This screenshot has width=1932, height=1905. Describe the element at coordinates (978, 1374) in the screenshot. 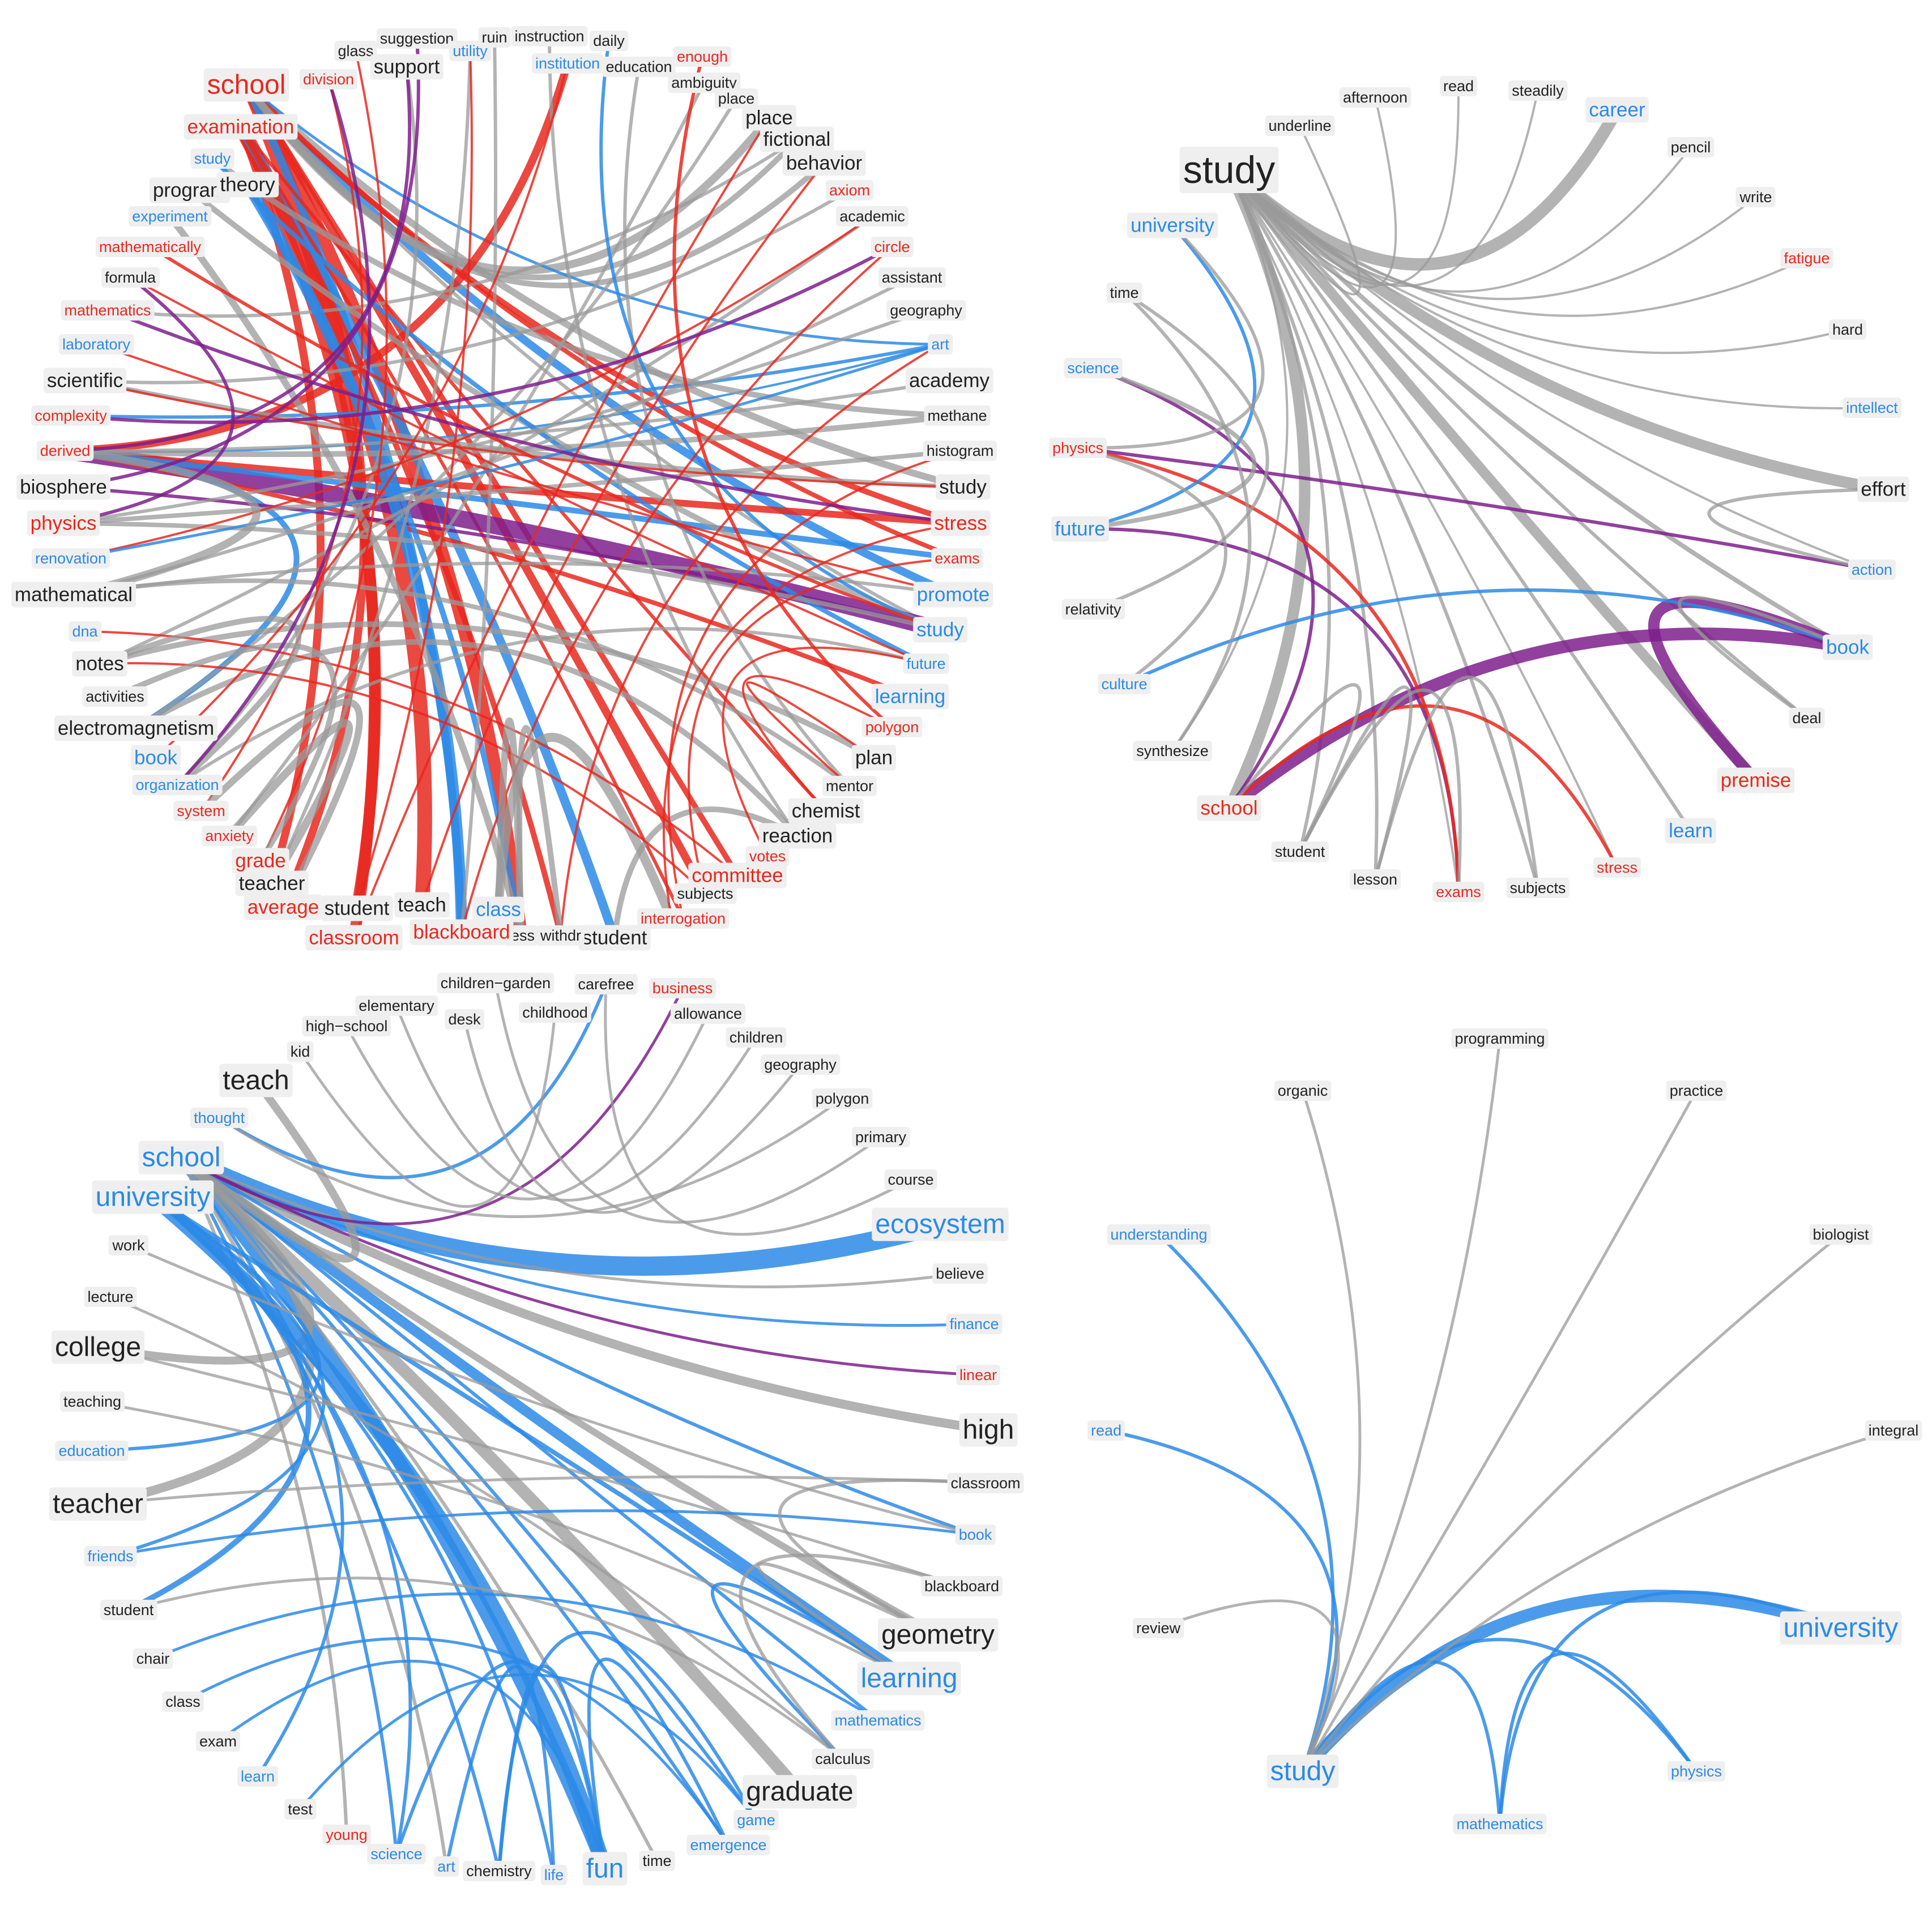

I see `word-label: linear` at that location.